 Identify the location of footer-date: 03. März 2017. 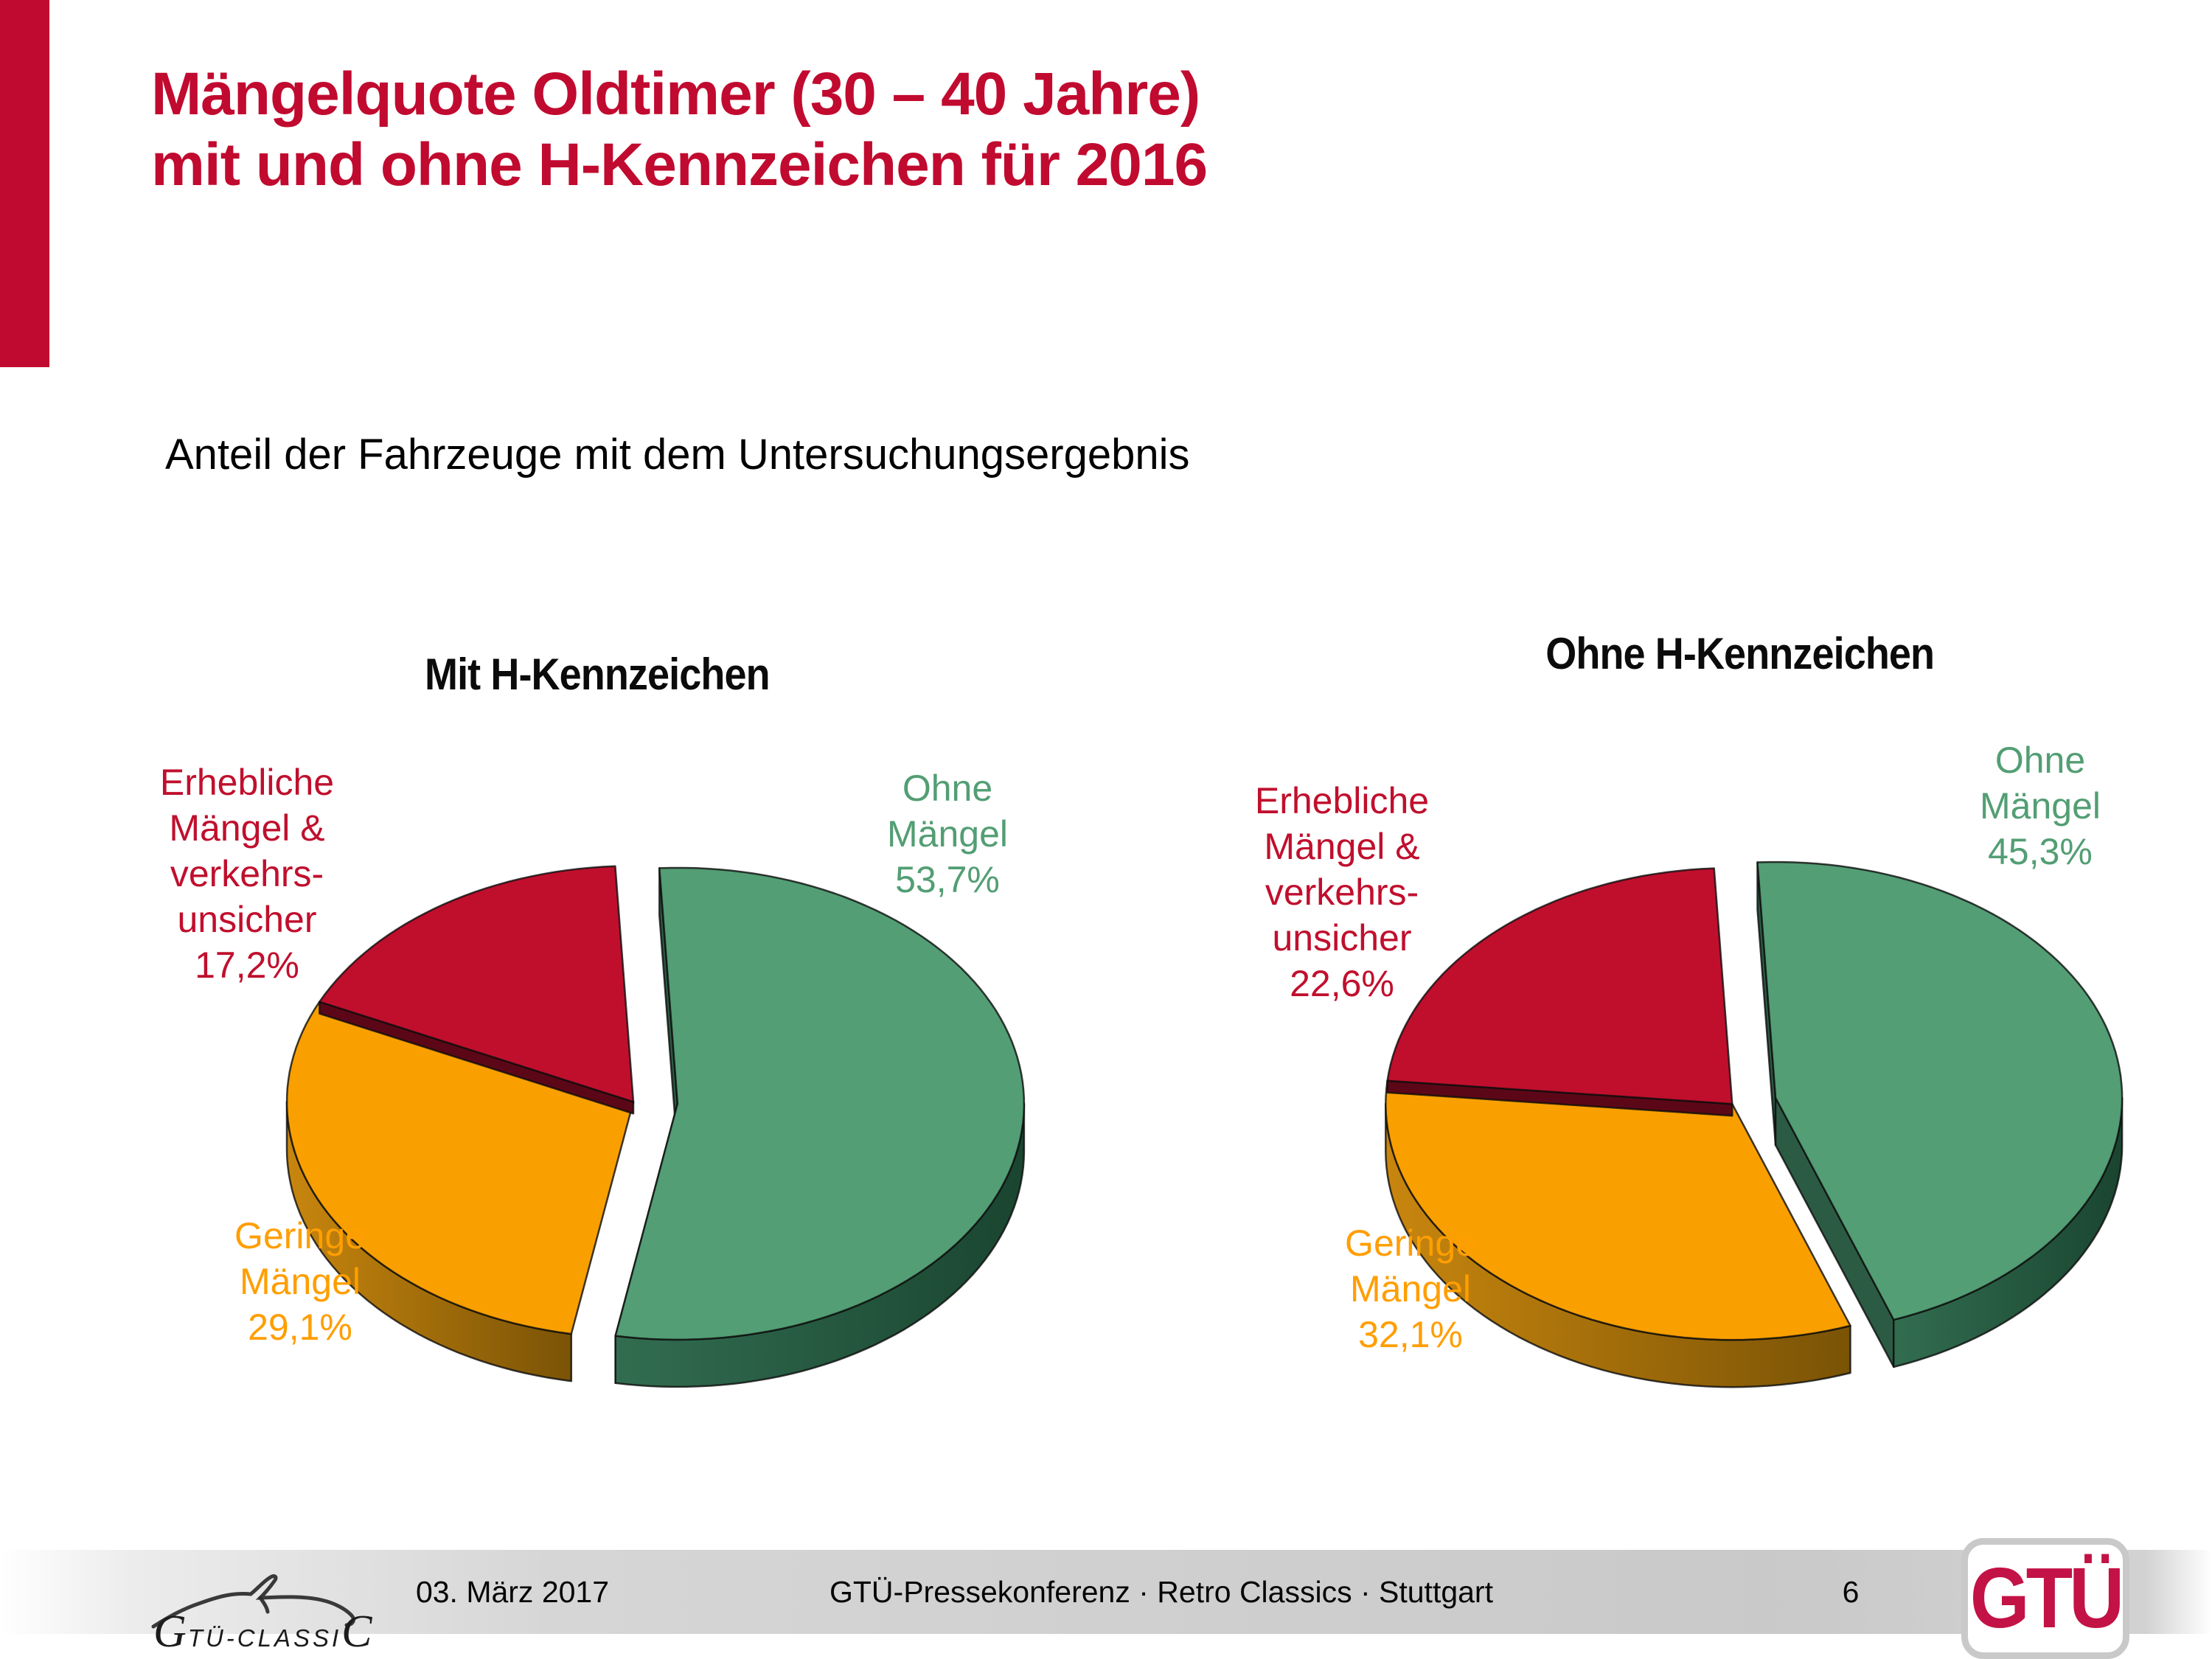
(512, 1592).